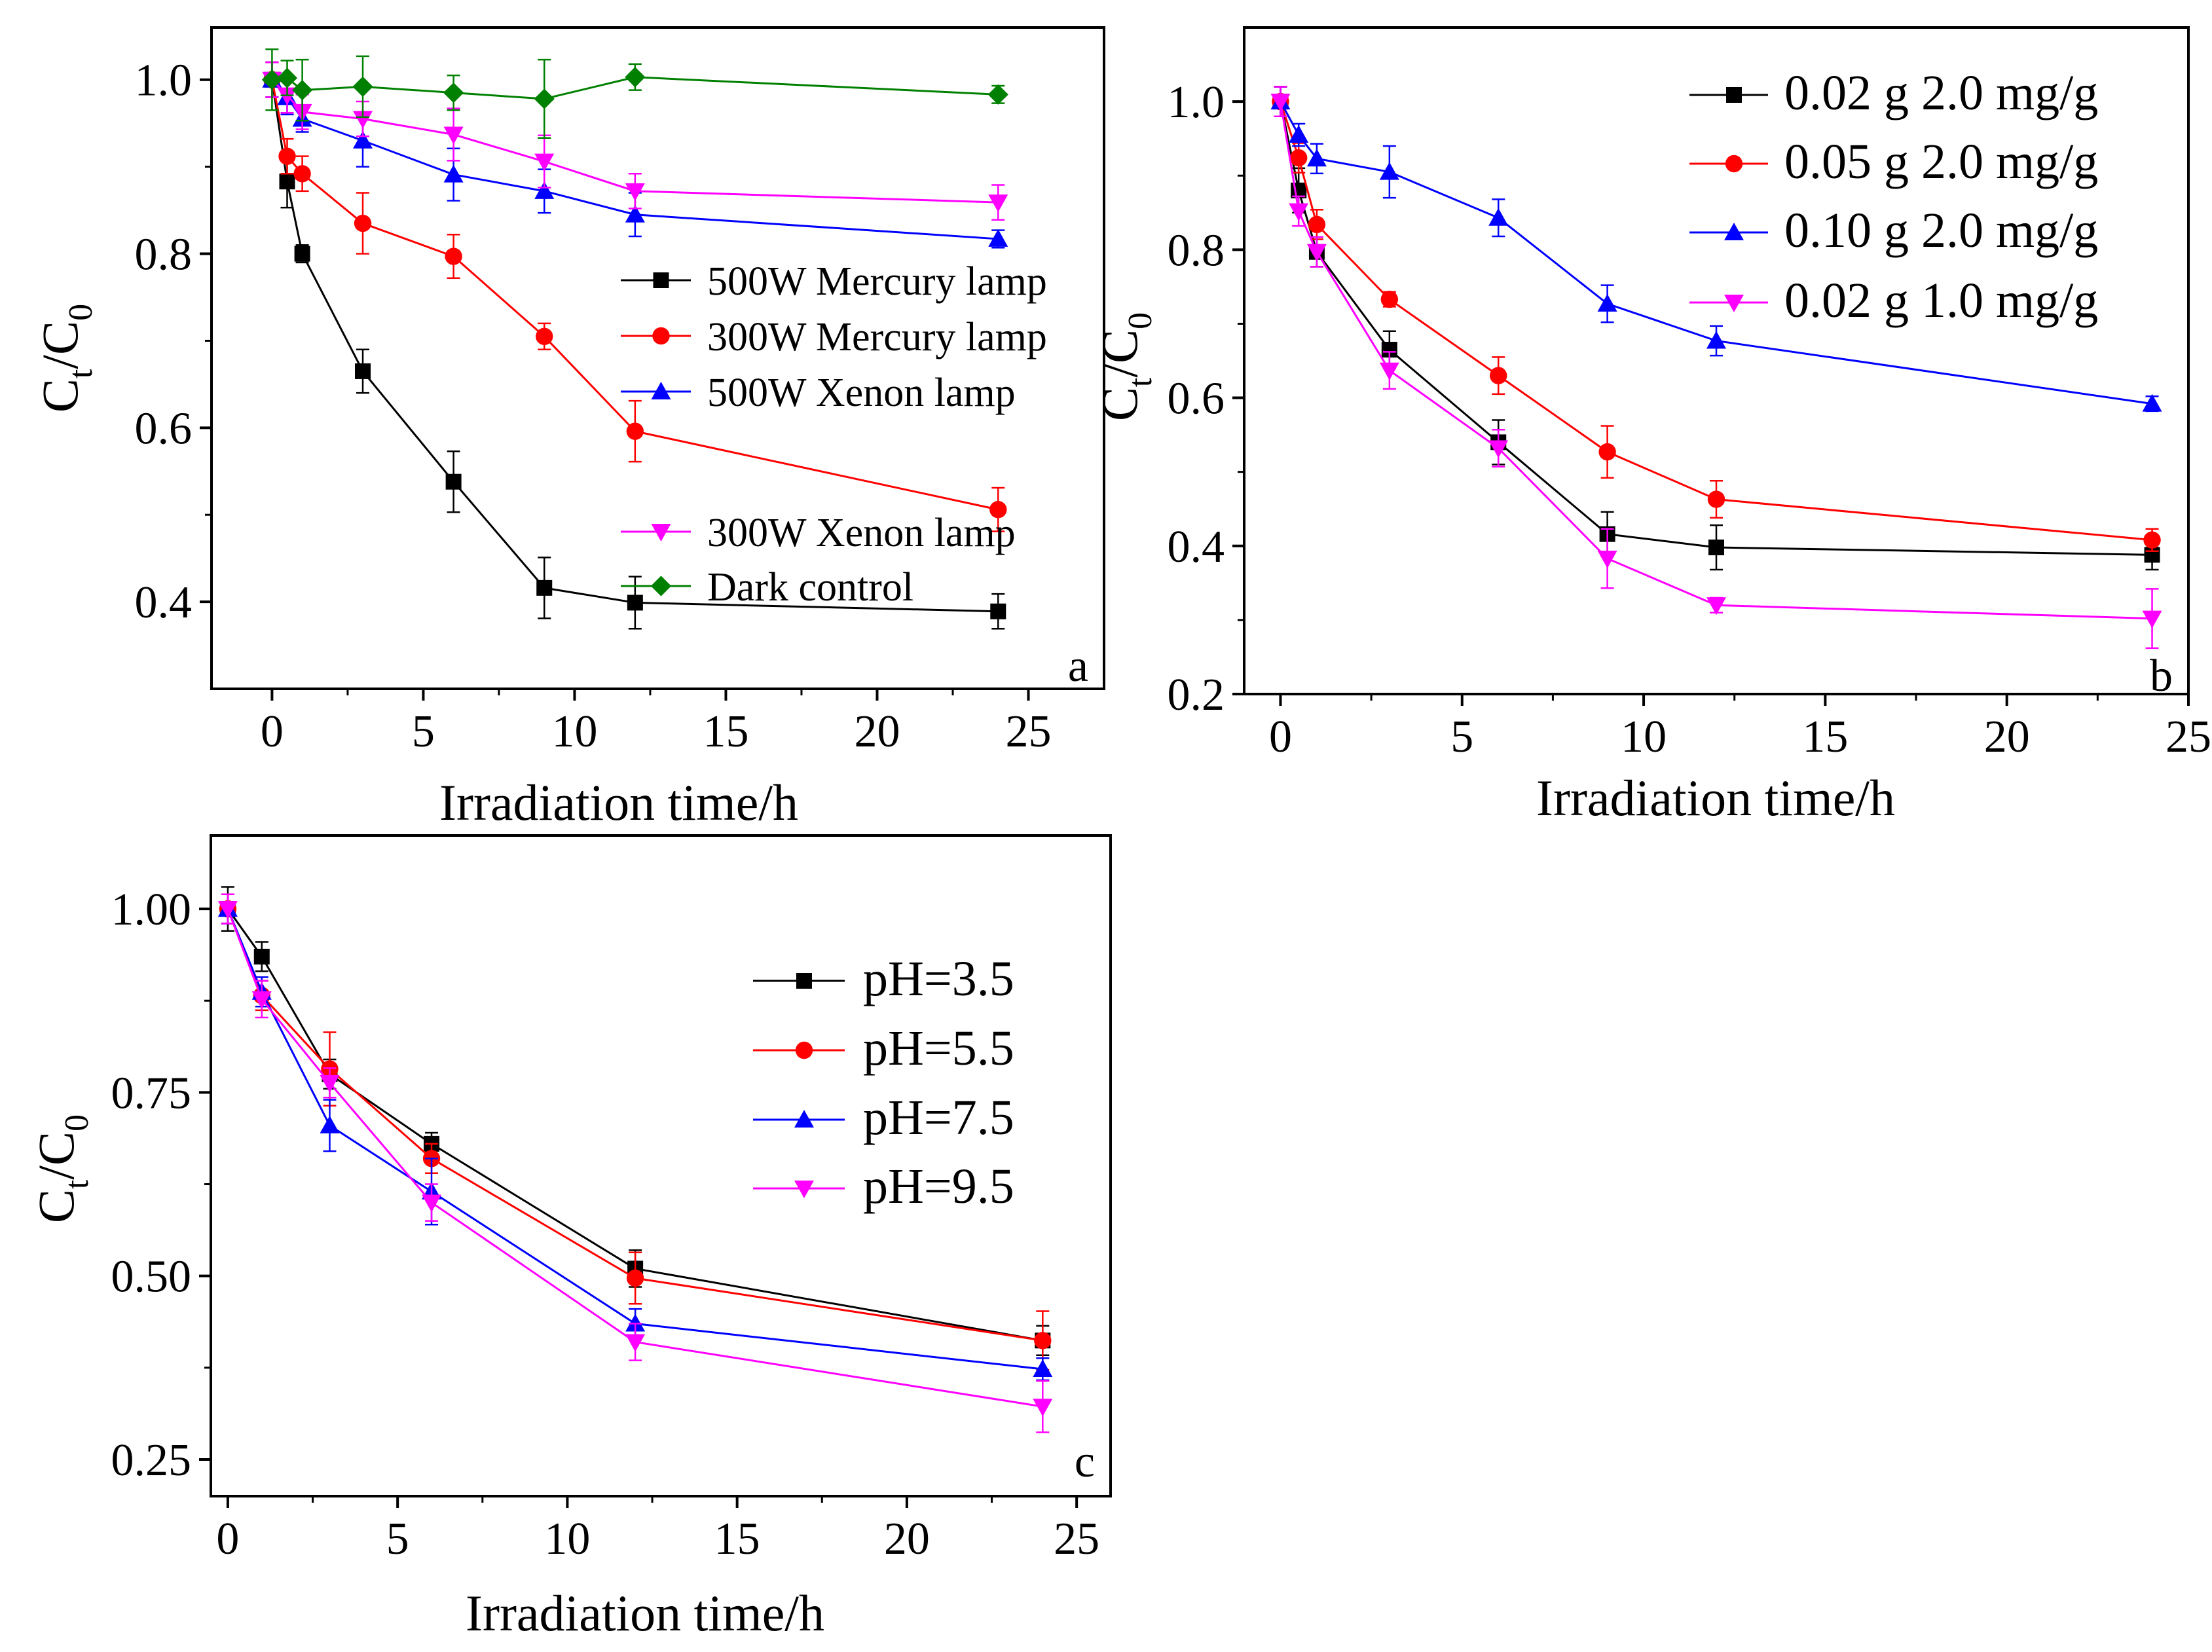 The height and width of the screenshot is (1652, 2212). I want to click on y-tick-label: 0.75, so click(151, 1093).